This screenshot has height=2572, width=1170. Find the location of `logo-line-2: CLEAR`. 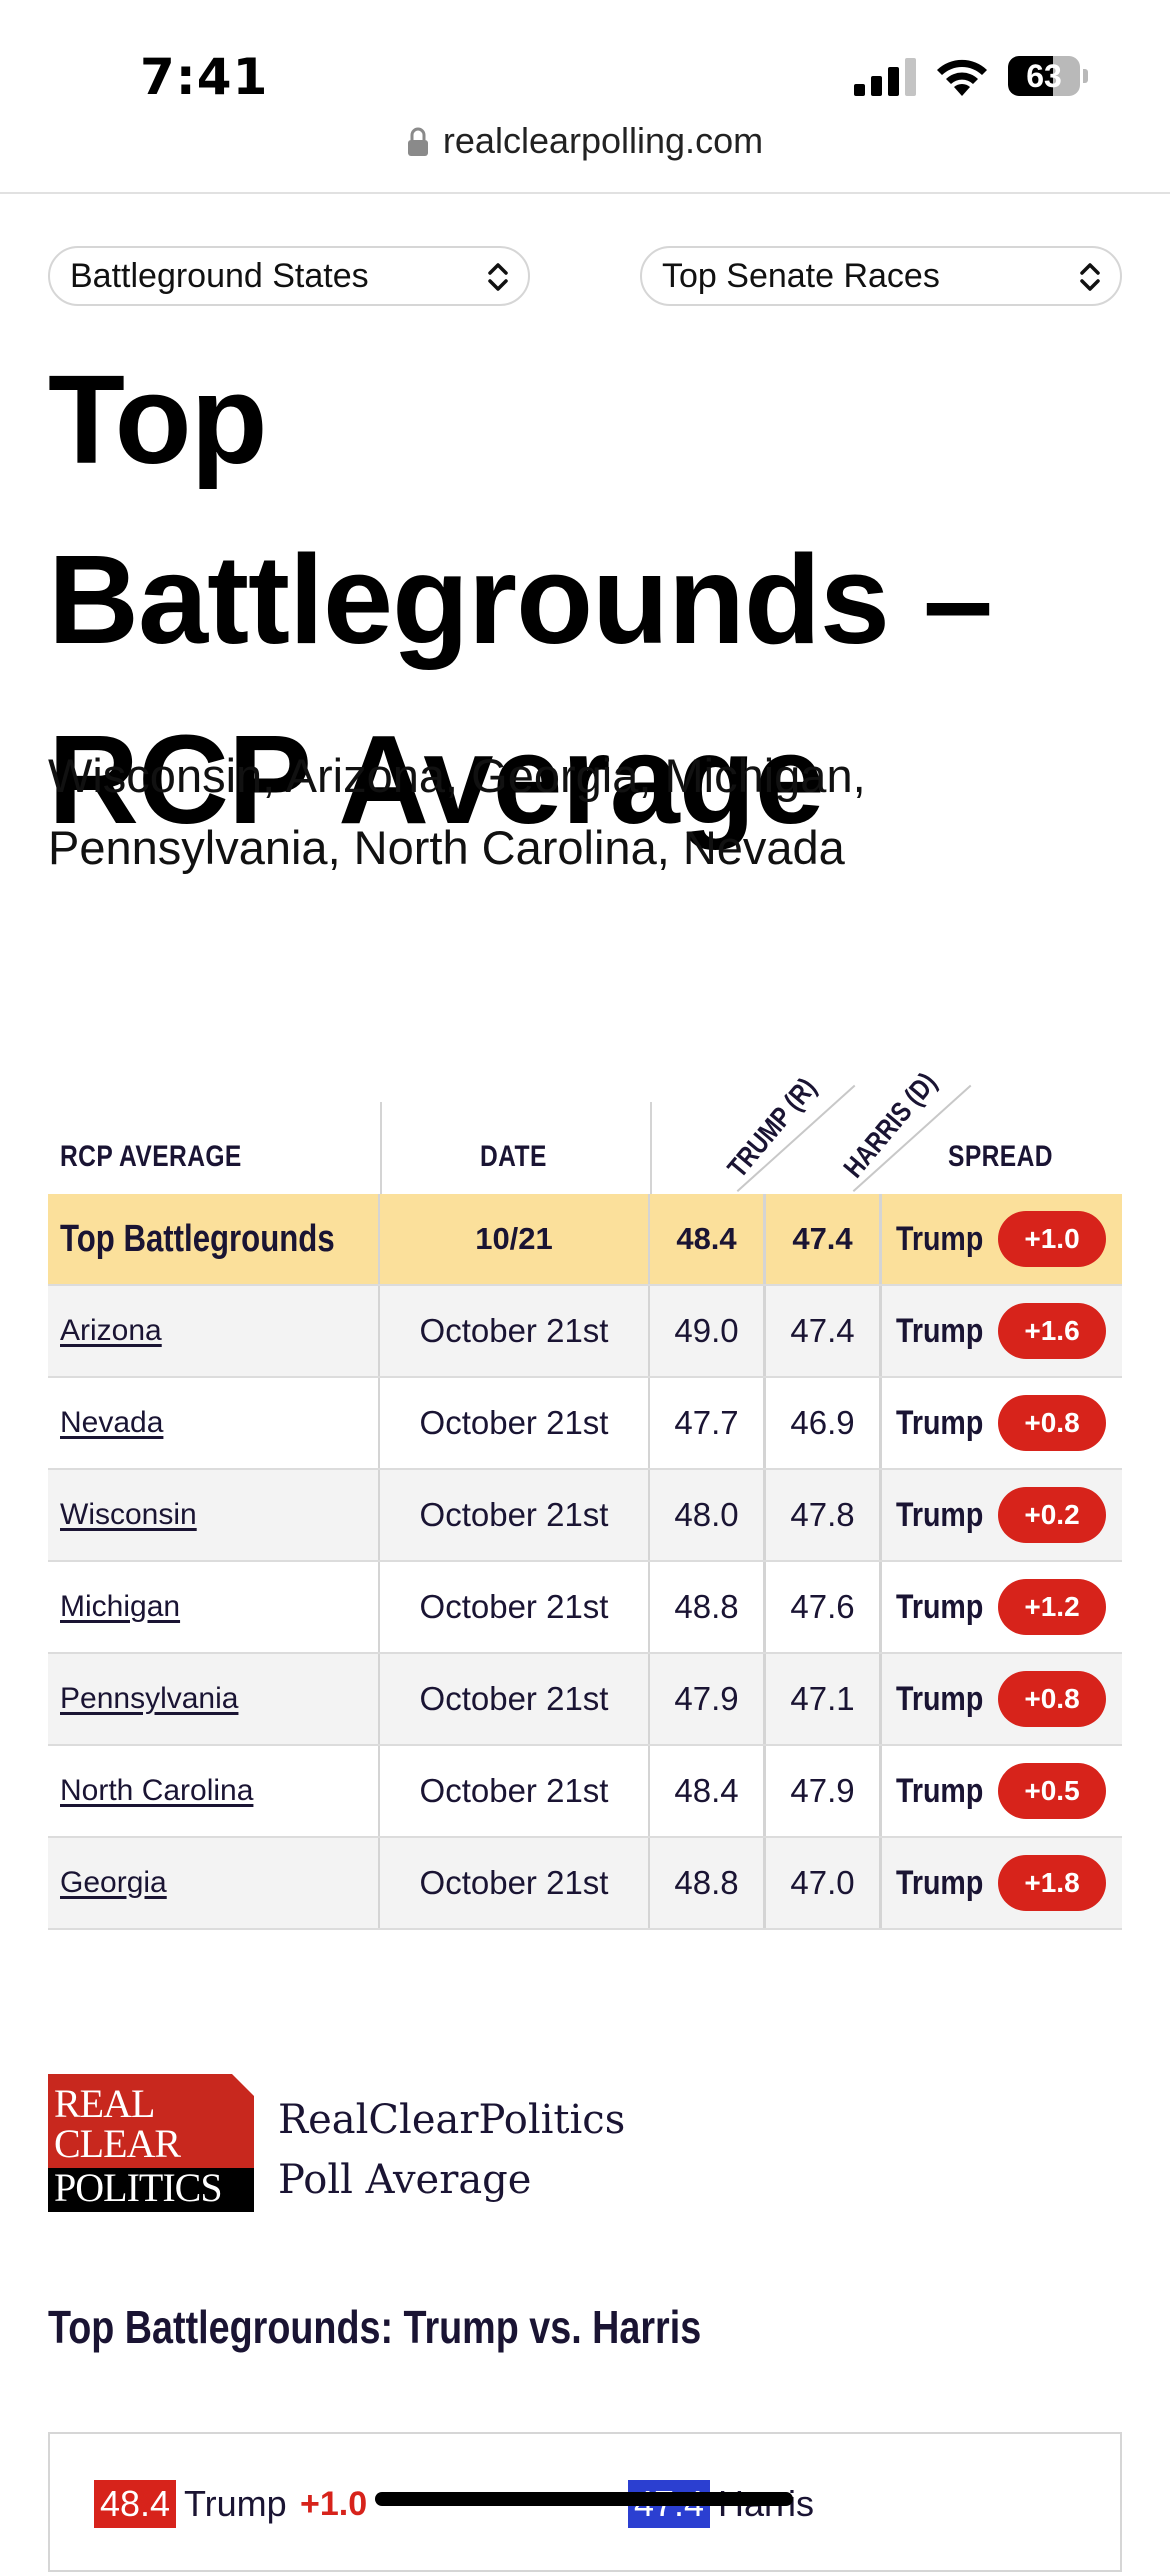

logo-line-2: CLEAR is located at coordinates (117, 2143).